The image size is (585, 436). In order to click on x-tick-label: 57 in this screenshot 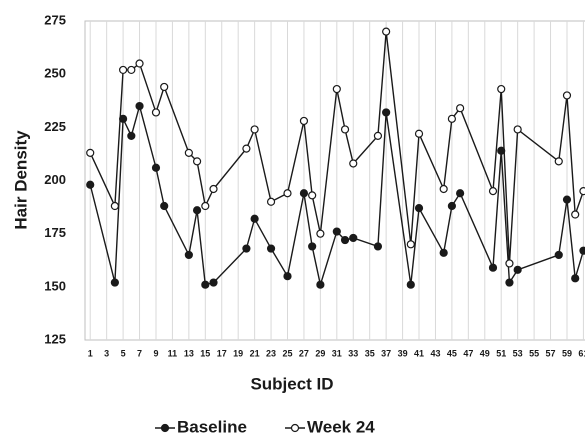, I will do `click(551, 353)`.